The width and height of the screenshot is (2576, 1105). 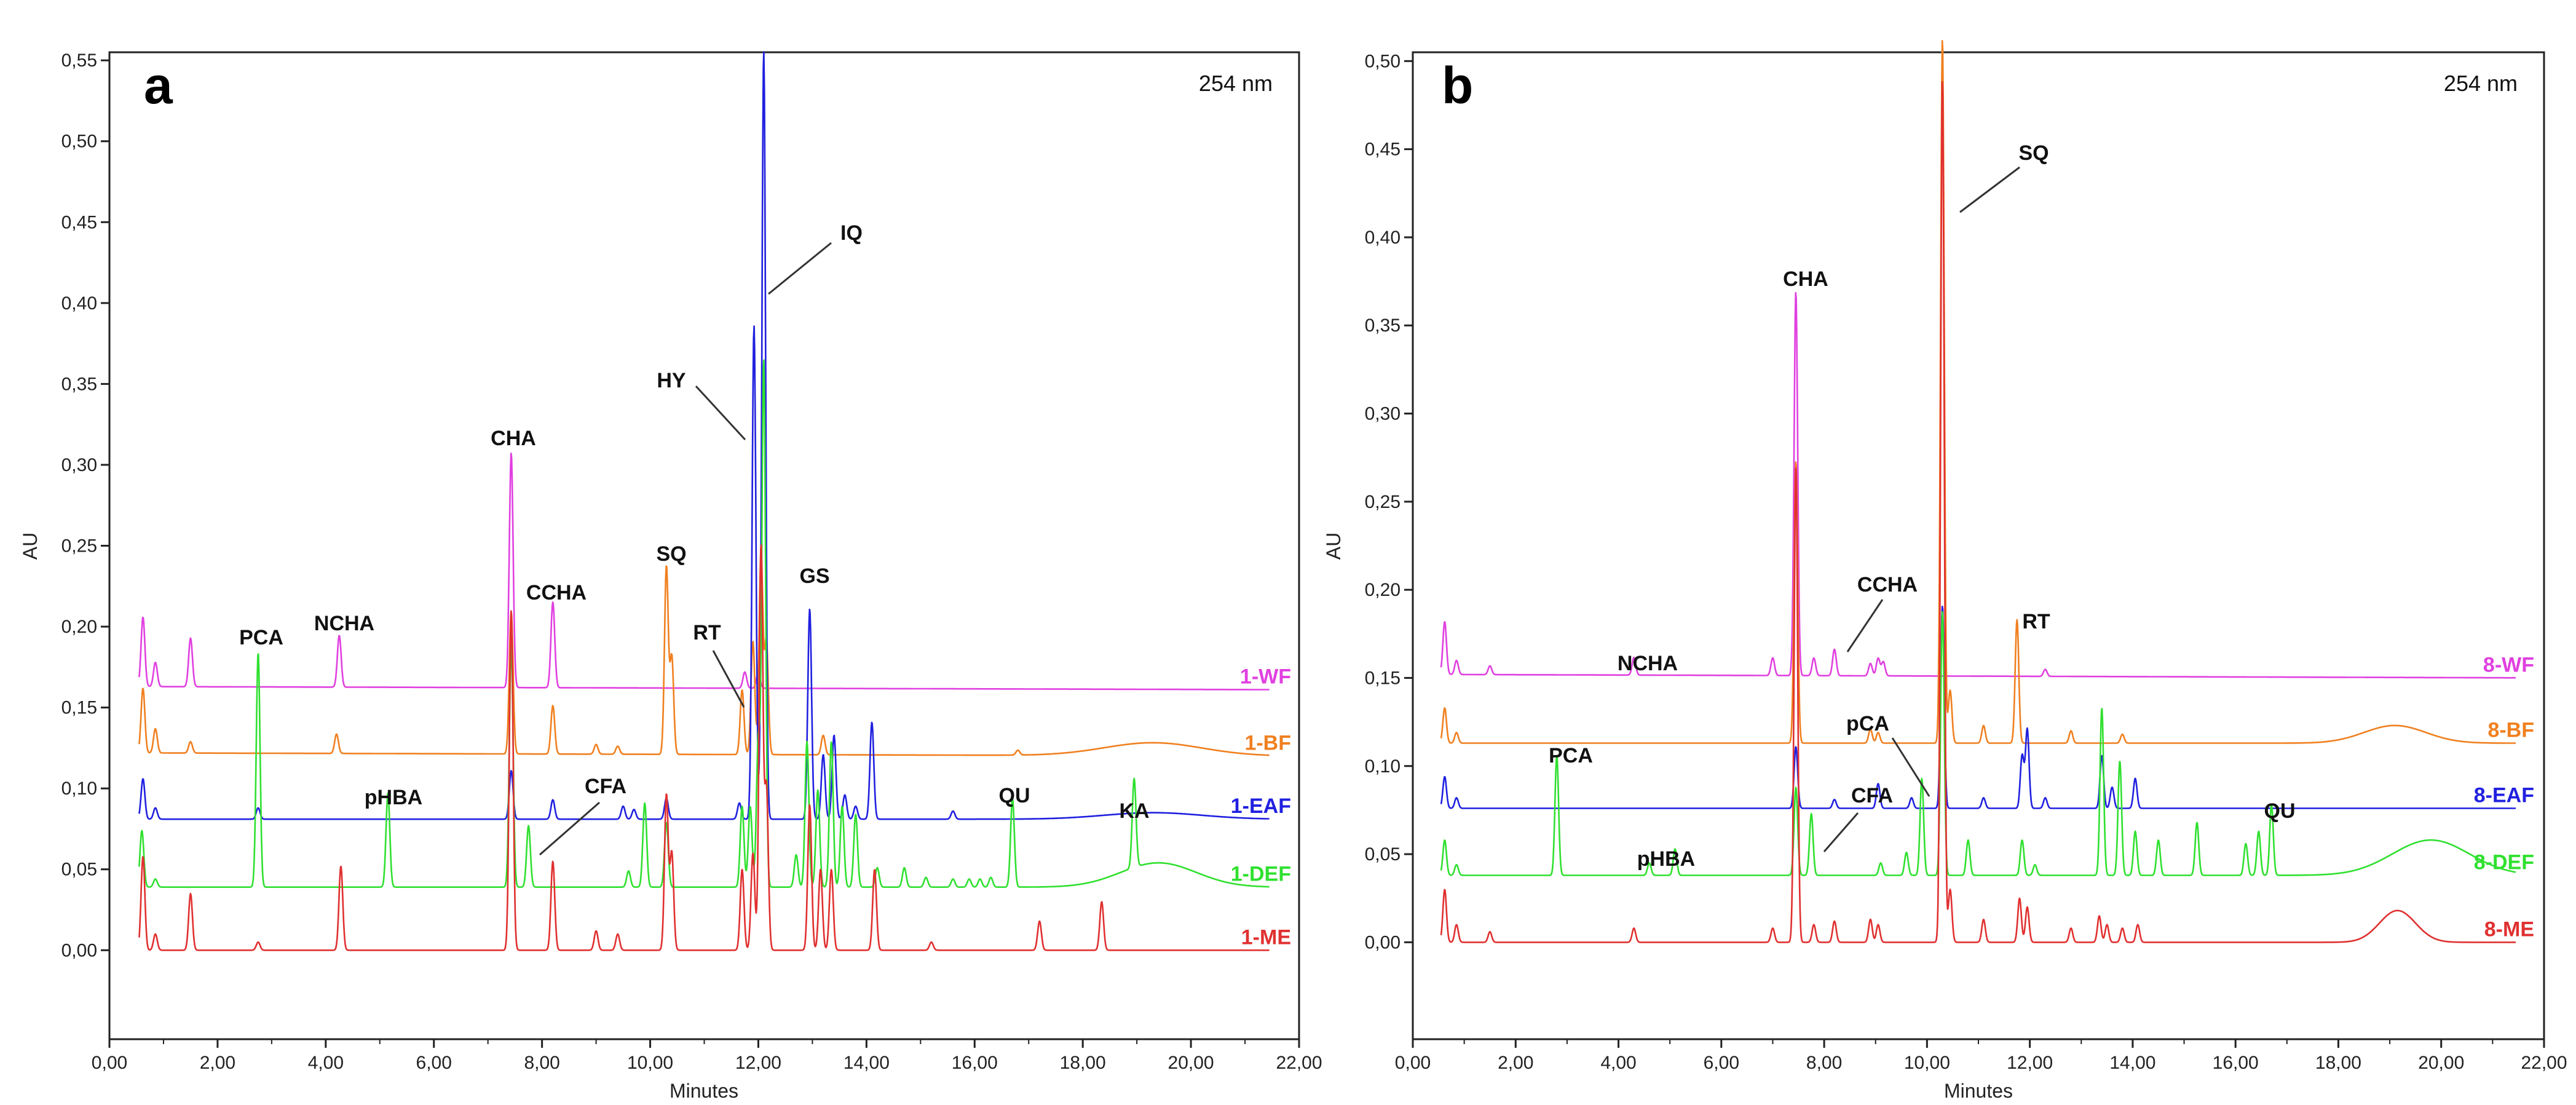 What do you see at coordinates (2510, 730) in the screenshot?
I see `series-label-8-bf: 8-BF` at bounding box center [2510, 730].